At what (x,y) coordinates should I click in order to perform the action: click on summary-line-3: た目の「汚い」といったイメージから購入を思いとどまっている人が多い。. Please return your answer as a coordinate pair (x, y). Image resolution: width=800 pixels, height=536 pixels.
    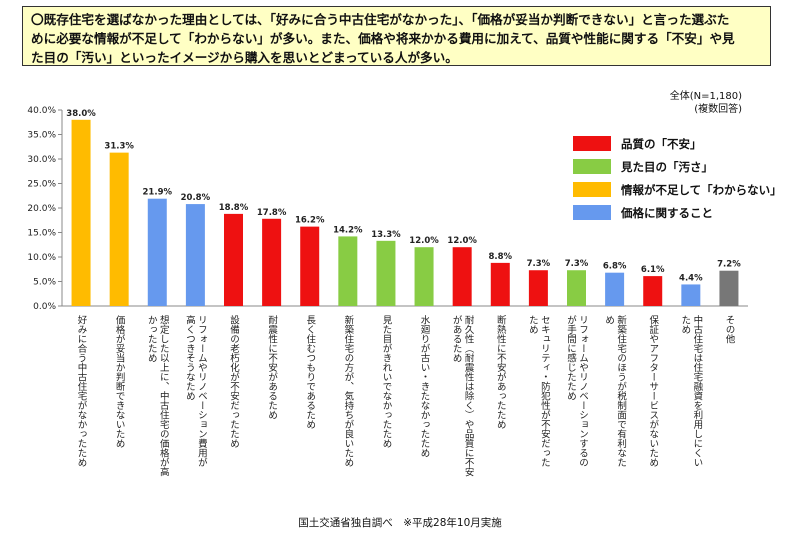
    Looking at the image, I should click on (396, 57).